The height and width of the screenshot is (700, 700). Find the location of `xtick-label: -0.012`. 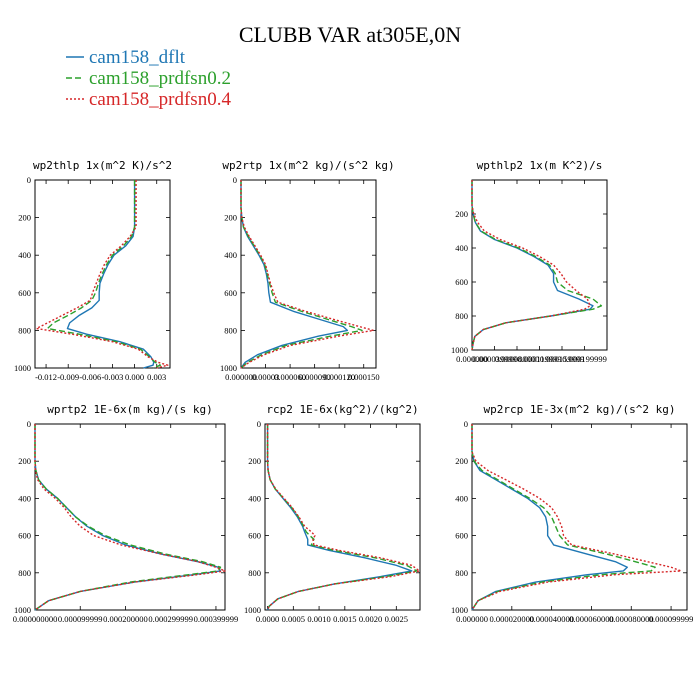

xtick-label: -0.012 is located at coordinates (46, 377).